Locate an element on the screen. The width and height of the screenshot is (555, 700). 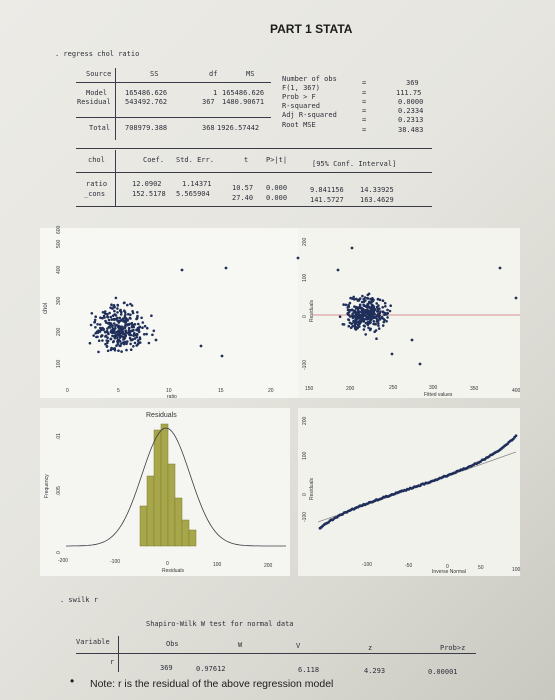
swilk-command: . swilk r is located at coordinates (79, 600).